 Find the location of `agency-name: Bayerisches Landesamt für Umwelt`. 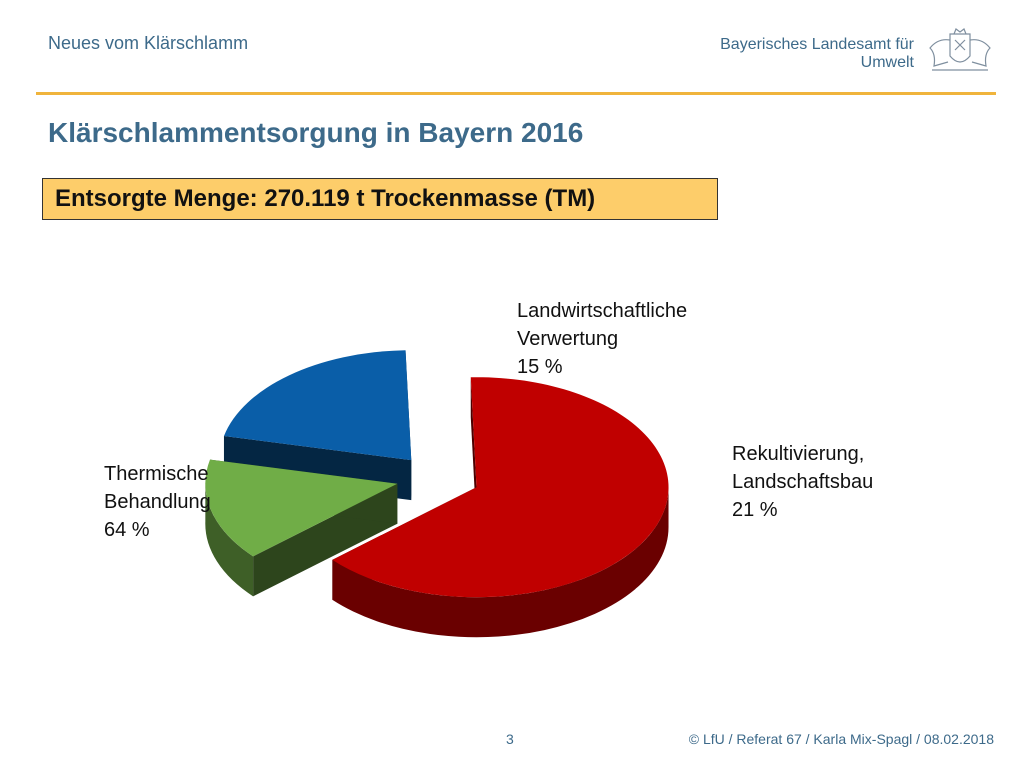

agency-name: Bayerisches Landesamt für Umwelt is located at coordinates (784, 54).